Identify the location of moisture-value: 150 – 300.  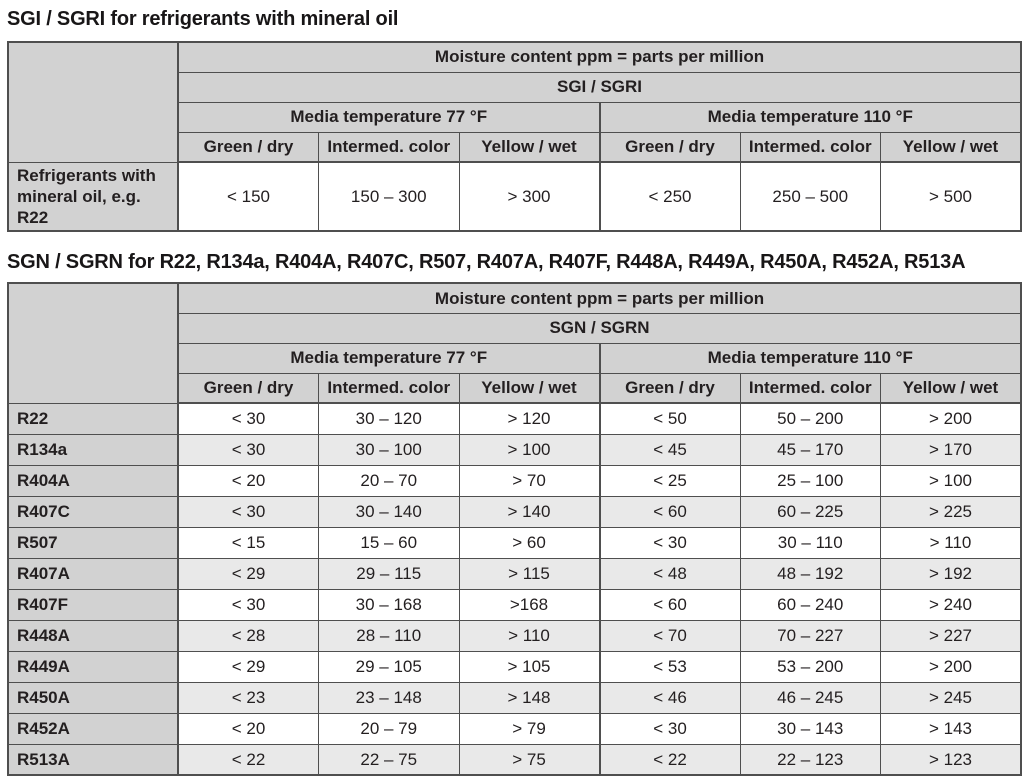
(389, 196).